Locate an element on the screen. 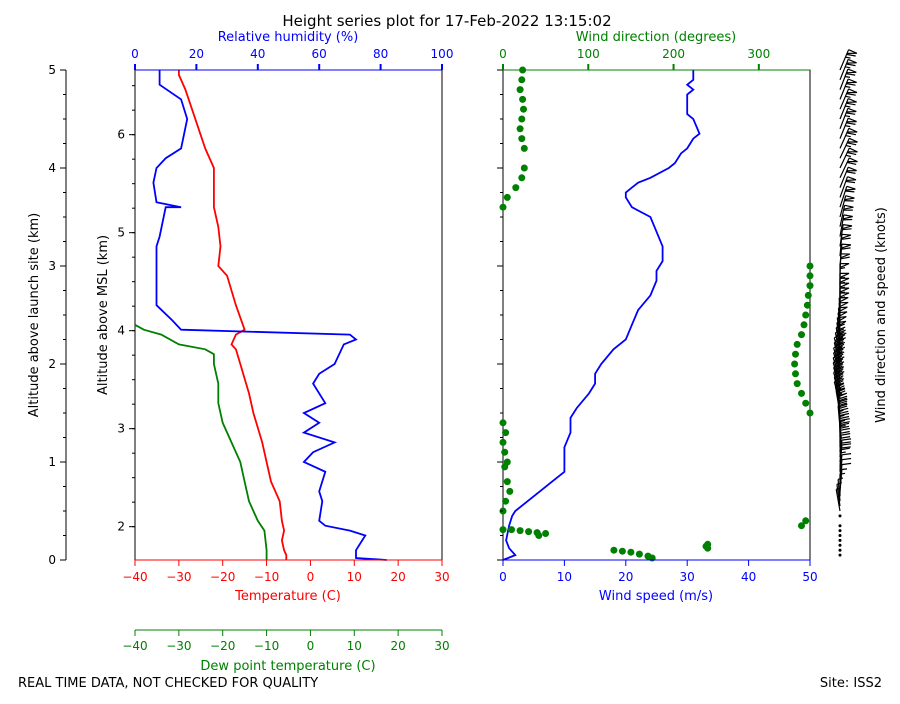 This screenshot has width=900, height=704. temperature-tick-label: −10 is located at coordinates (266, 577).